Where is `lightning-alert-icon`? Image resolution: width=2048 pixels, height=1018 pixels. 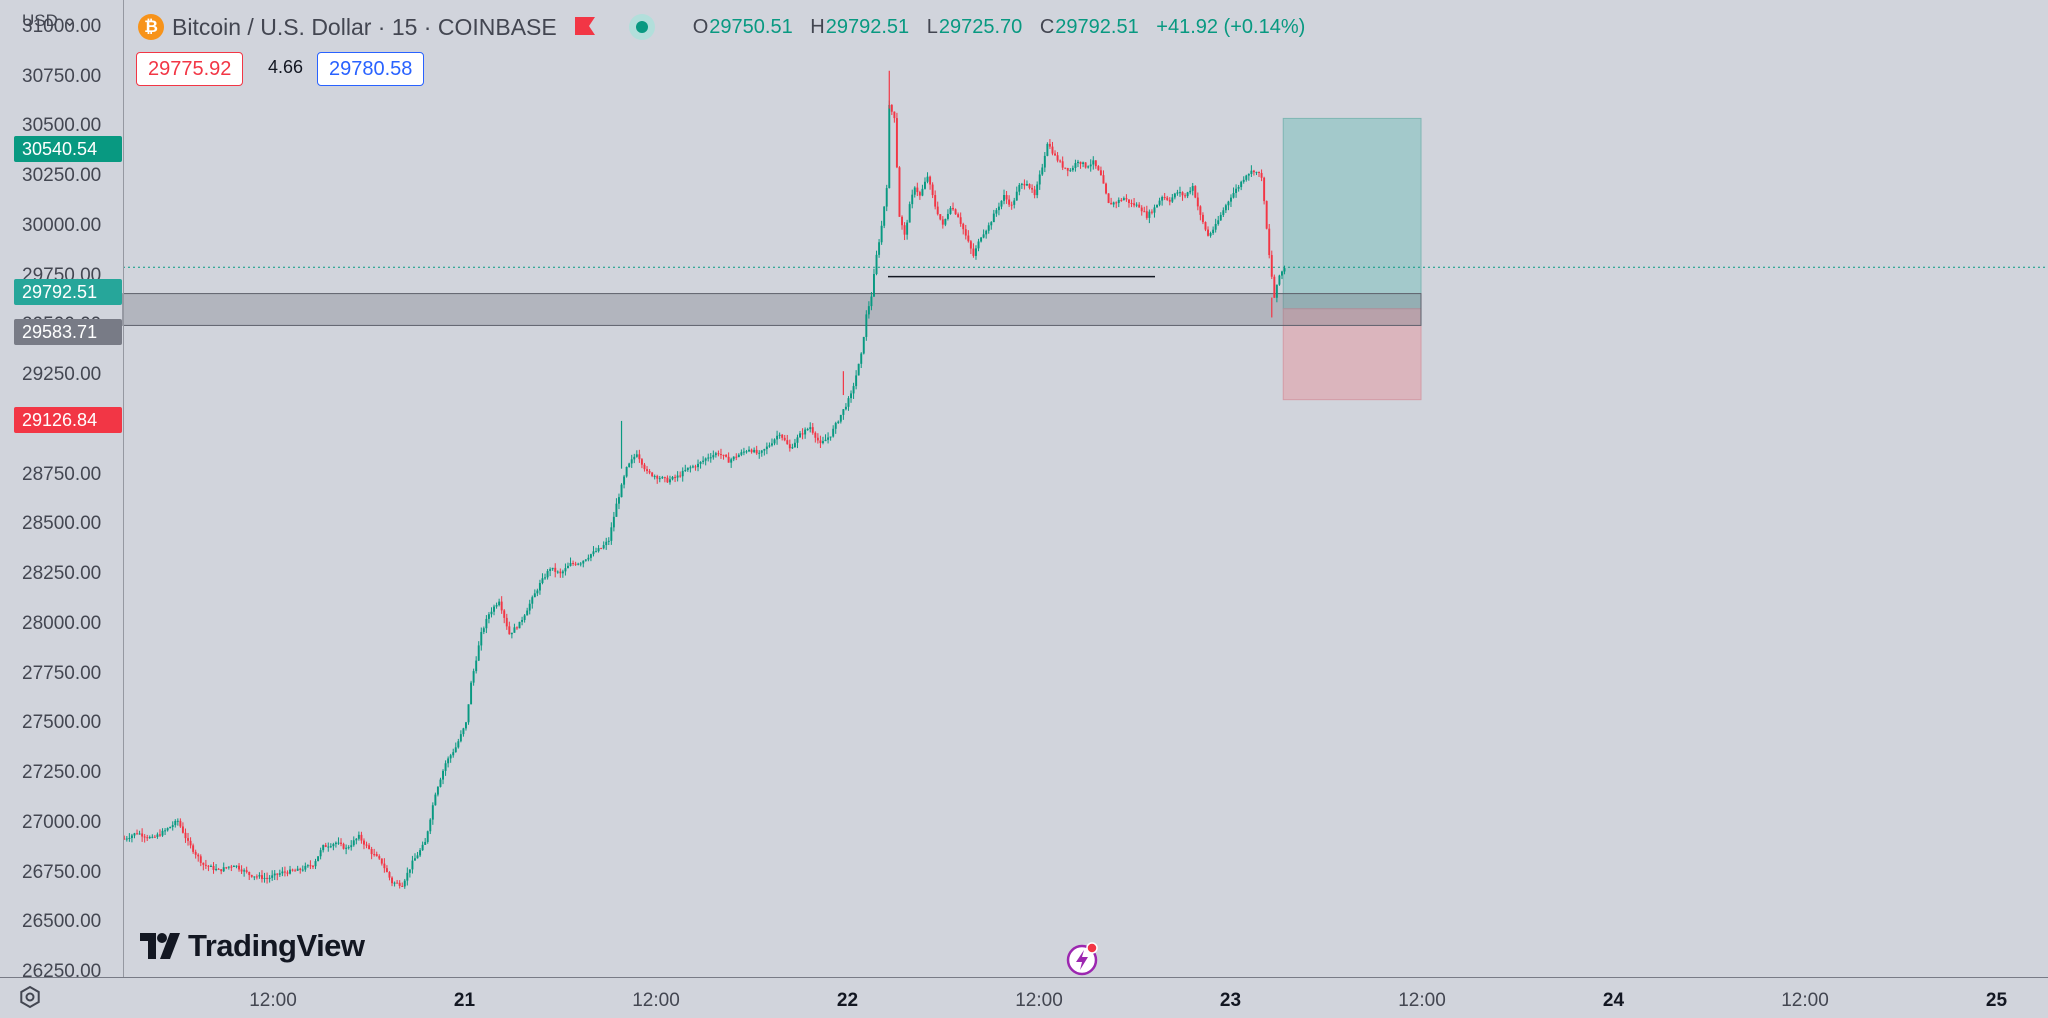 lightning-alert-icon is located at coordinates (1083, 961).